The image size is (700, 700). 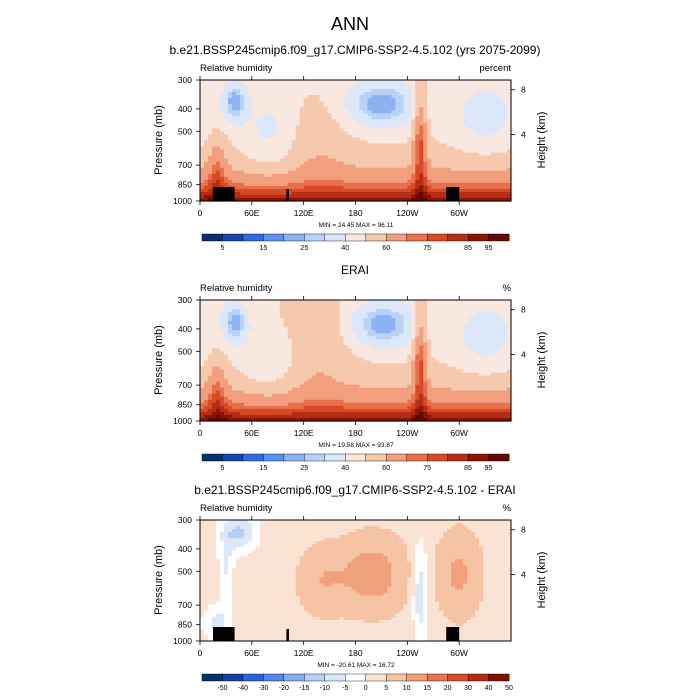 What do you see at coordinates (264, 248) in the screenshot?
I see `colorbar-label: 15` at bounding box center [264, 248].